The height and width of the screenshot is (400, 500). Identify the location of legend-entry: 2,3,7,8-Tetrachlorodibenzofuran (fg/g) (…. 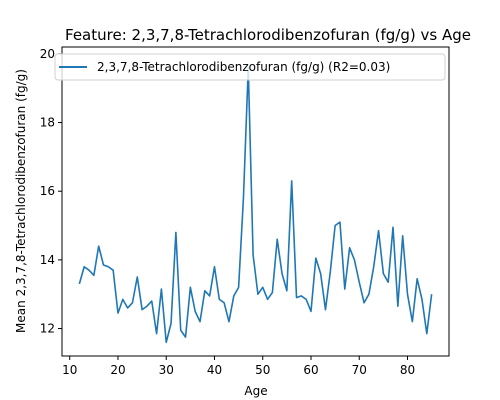
(243, 67).